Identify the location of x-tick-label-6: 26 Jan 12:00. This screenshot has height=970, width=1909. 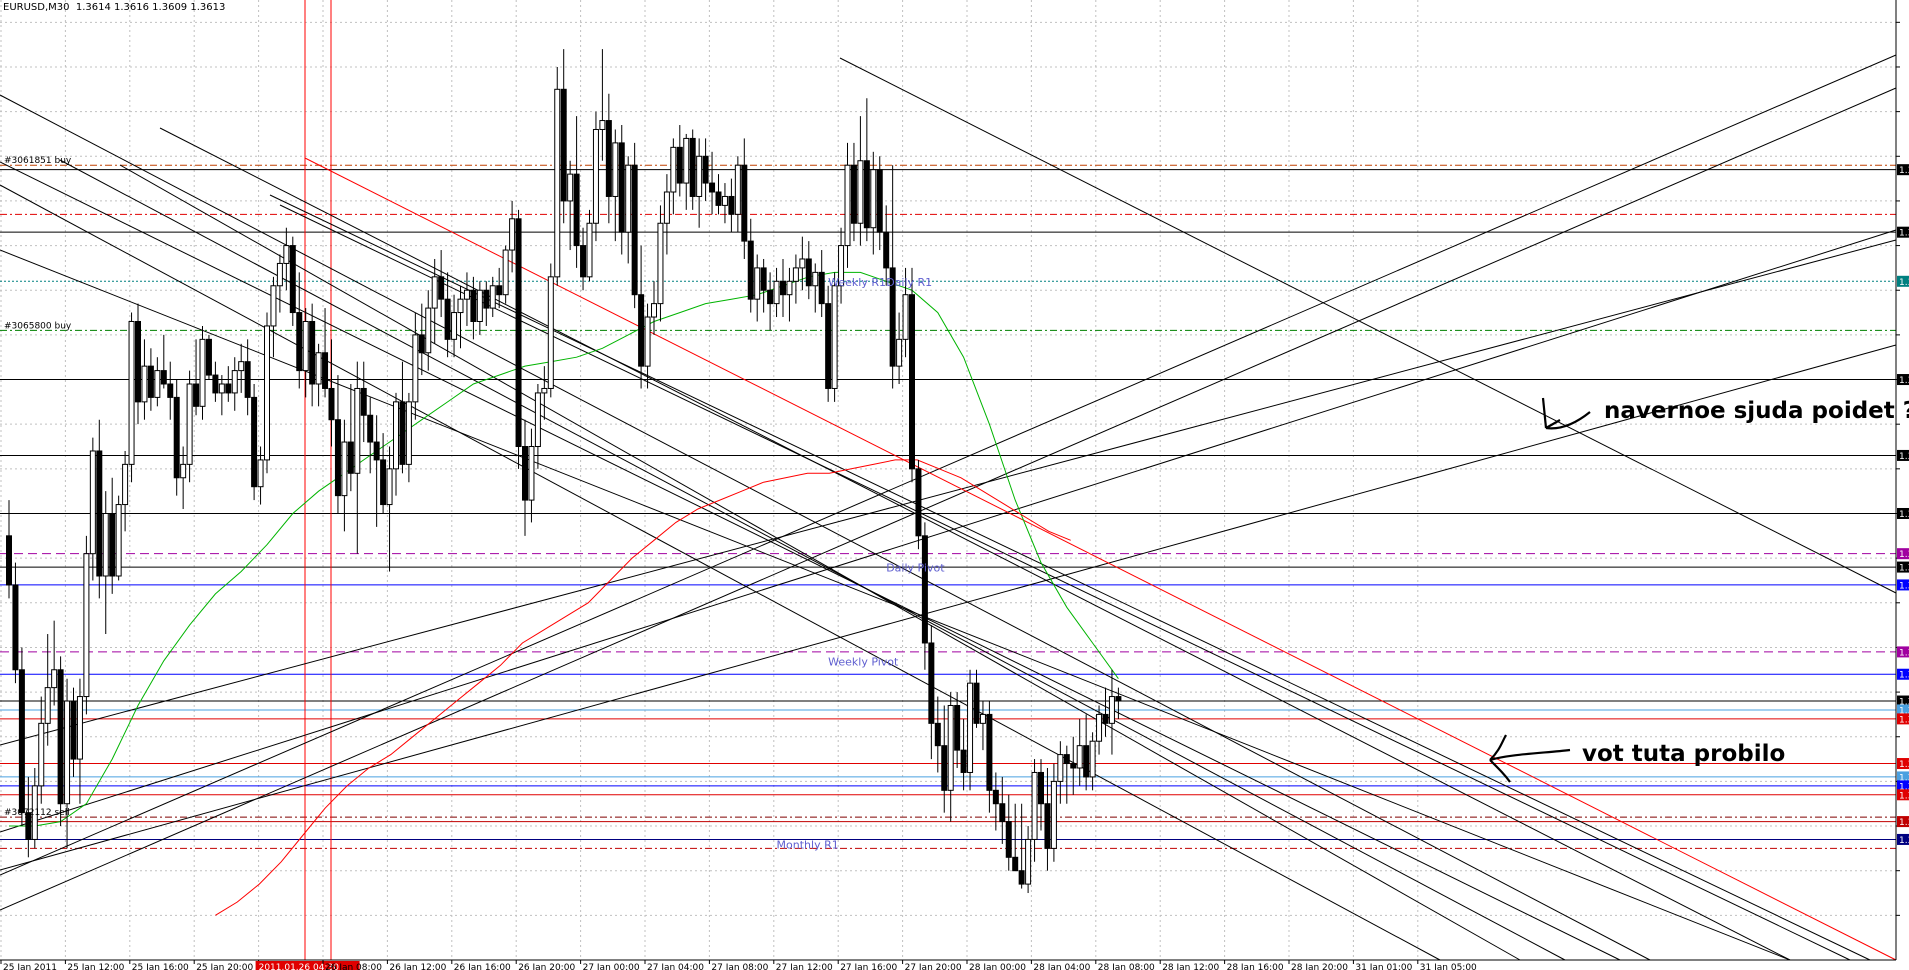
(417, 966).